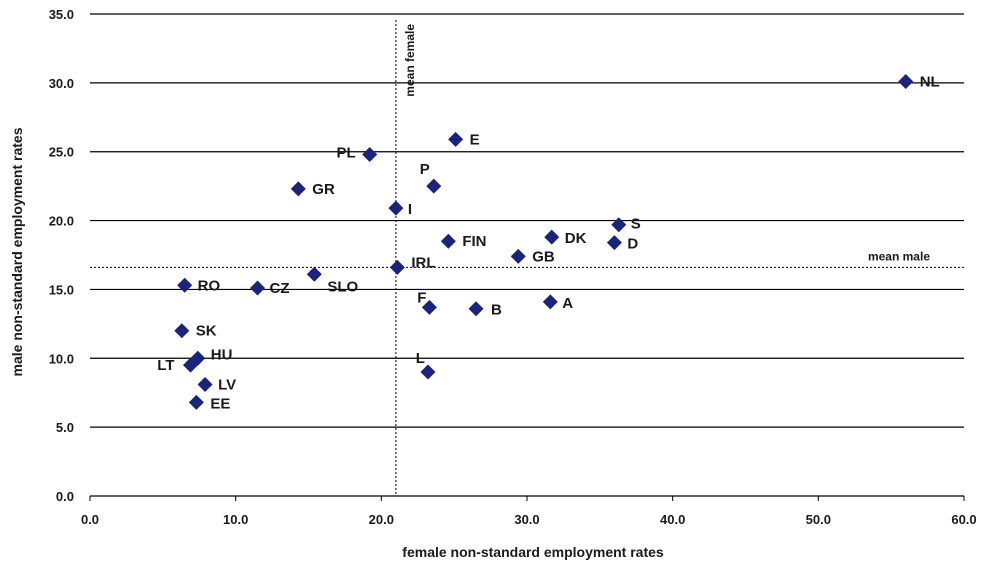 The width and height of the screenshot is (985, 569). Describe the element at coordinates (61, 83) in the screenshot. I see `y-tick-label: 30.0` at that location.